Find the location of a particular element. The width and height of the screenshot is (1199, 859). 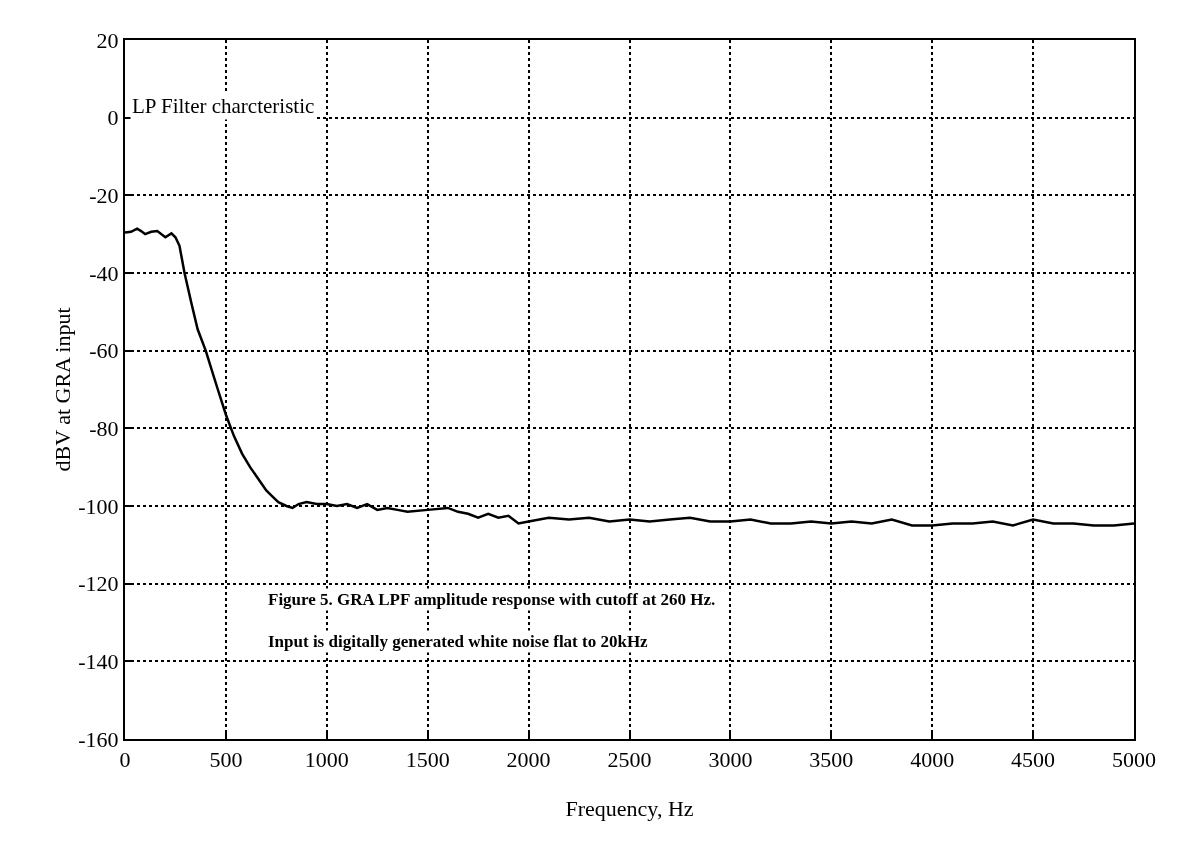

y-axis-title: dBV at GRA input is located at coordinates (62, 389).